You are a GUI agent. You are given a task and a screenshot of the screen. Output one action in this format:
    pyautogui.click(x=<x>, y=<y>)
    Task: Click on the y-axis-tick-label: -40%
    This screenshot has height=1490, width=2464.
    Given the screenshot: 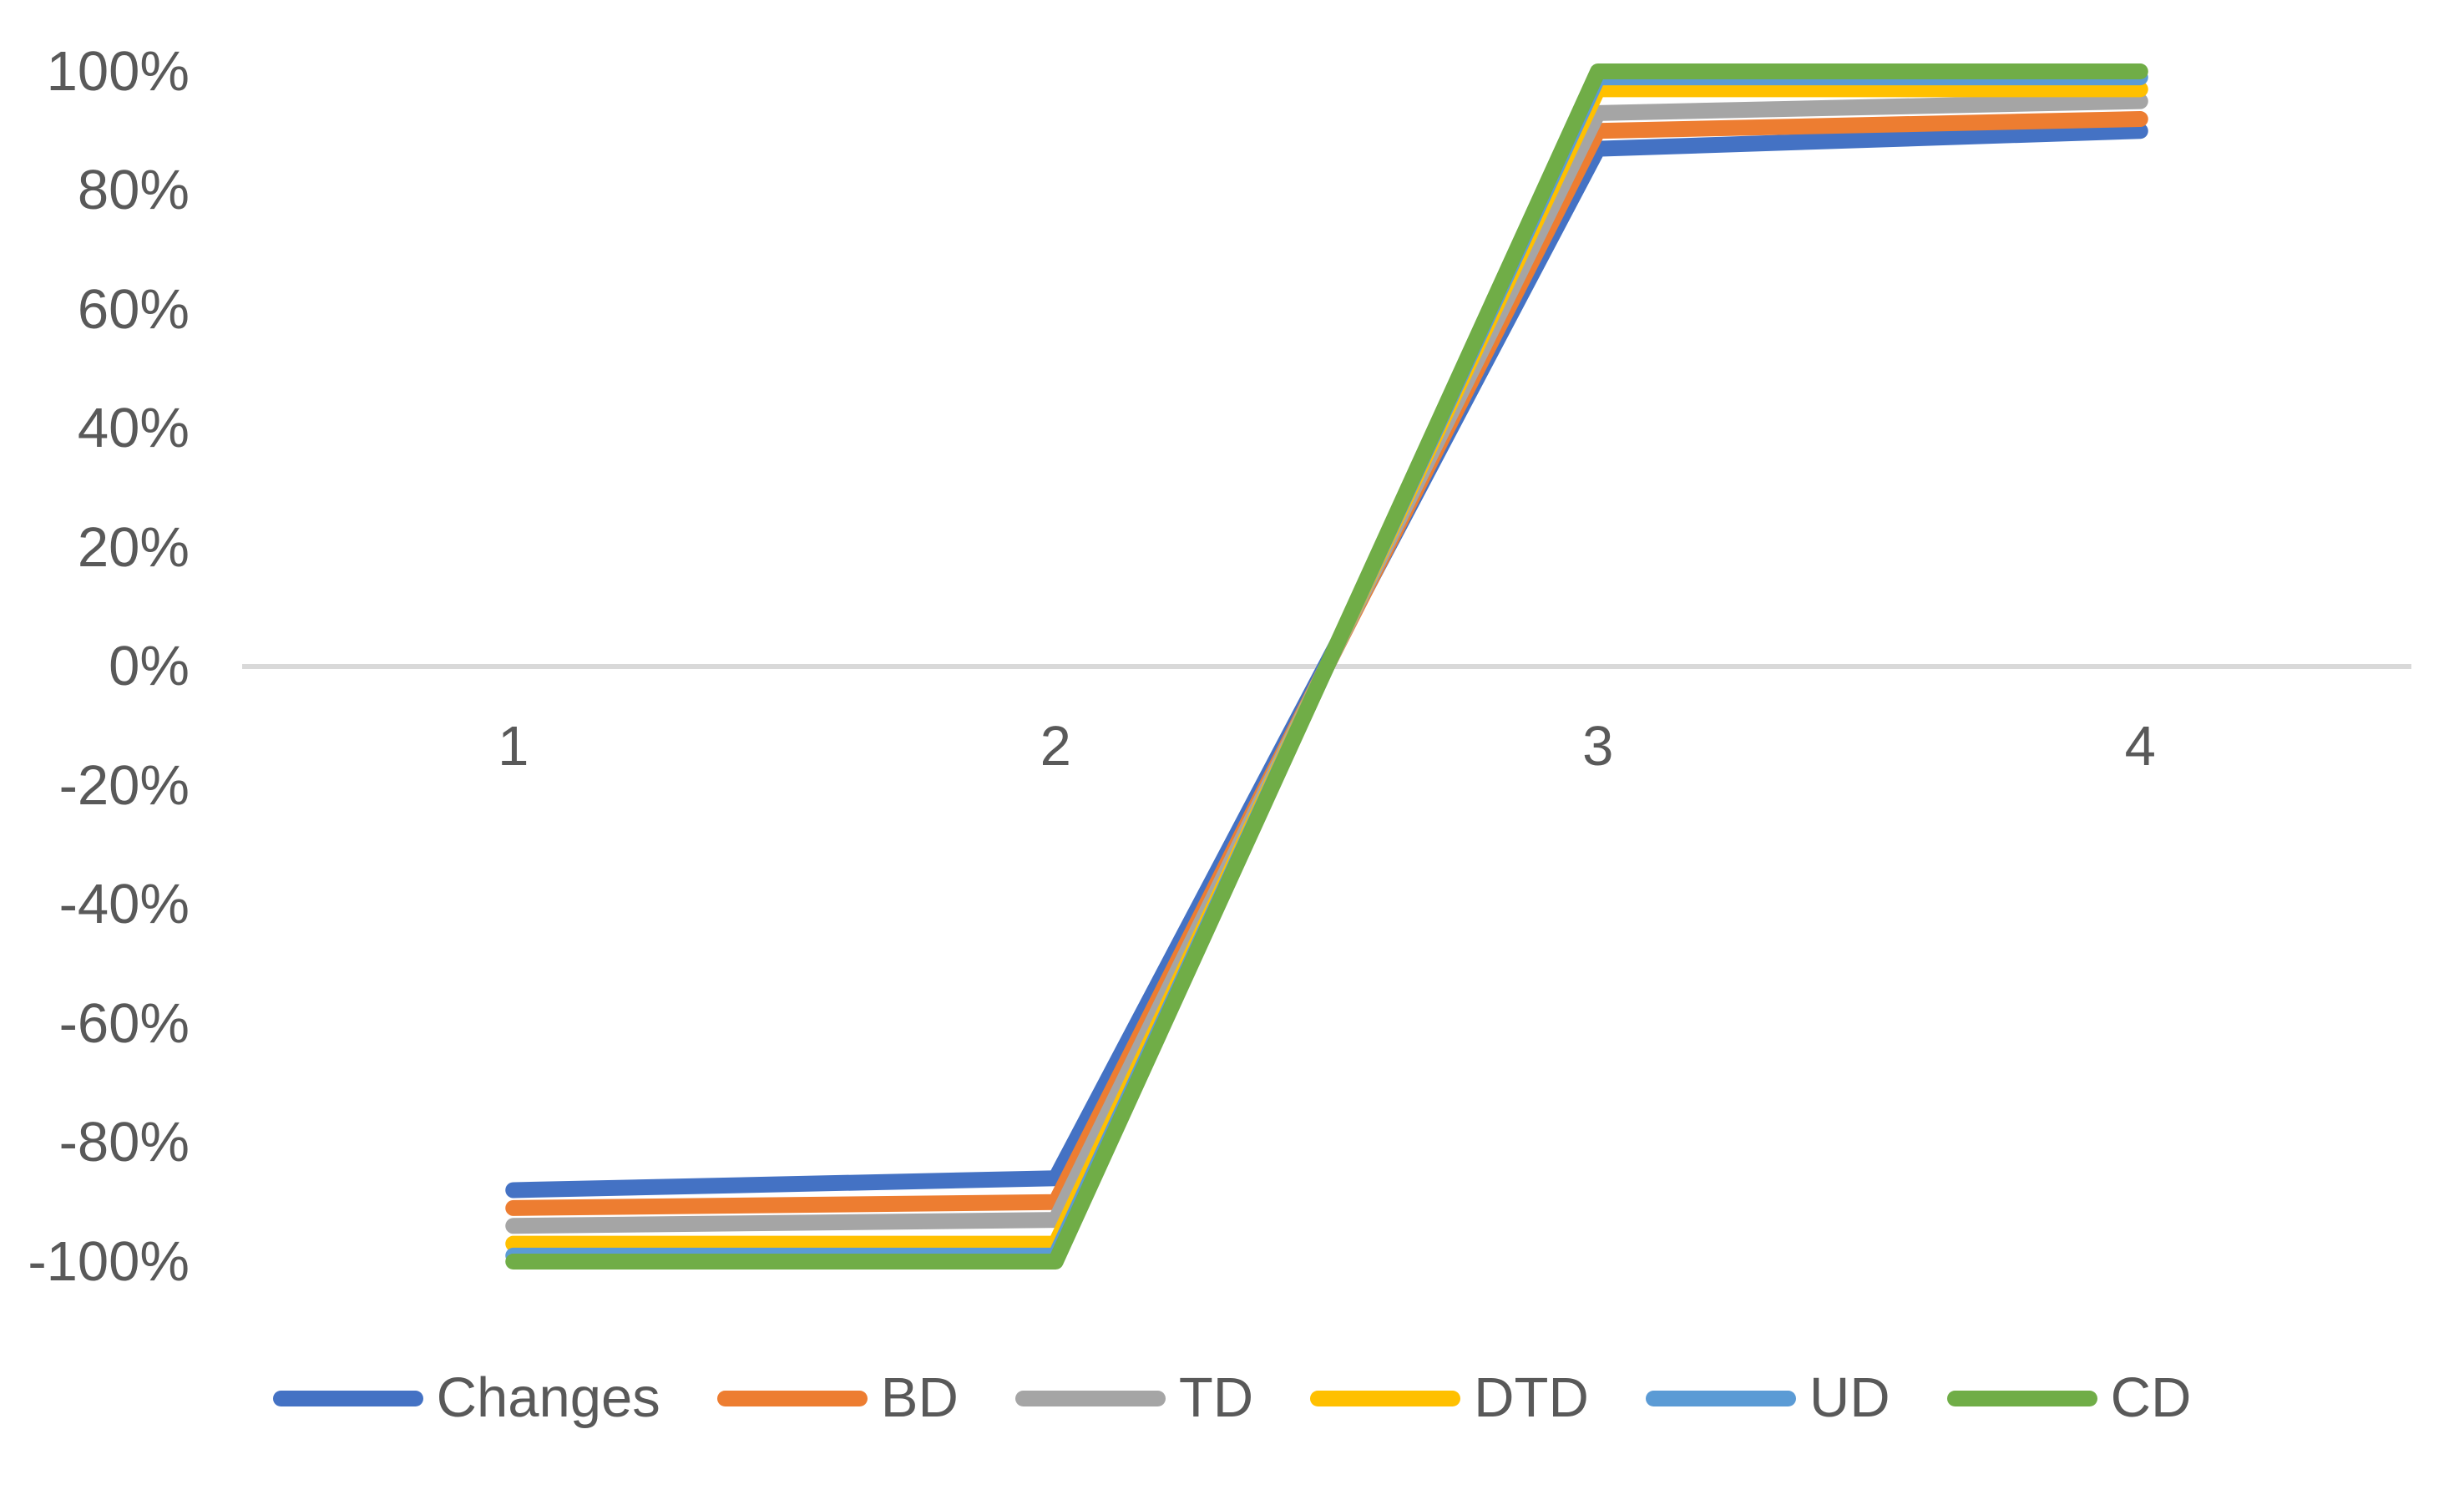 What is the action you would take?
    pyautogui.click(x=124, y=904)
    